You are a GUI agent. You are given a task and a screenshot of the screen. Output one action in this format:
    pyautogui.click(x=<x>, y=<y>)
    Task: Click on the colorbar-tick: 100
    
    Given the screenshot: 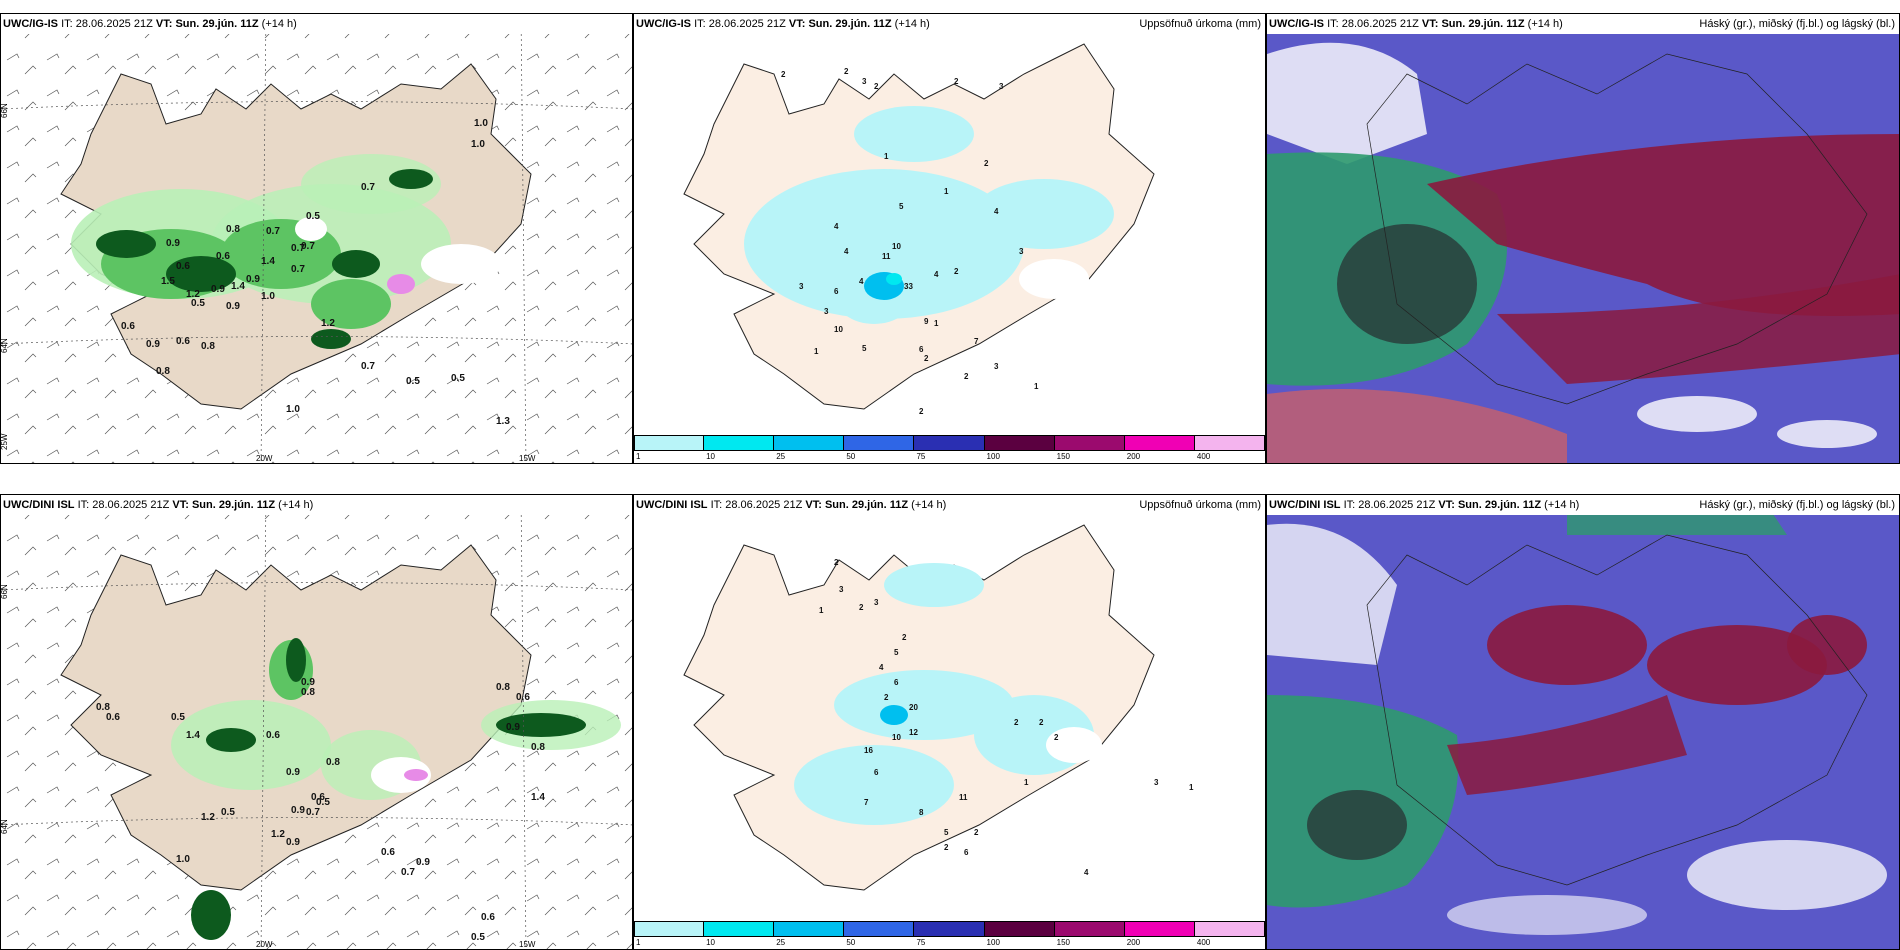 What is the action you would take?
    pyautogui.click(x=993, y=942)
    